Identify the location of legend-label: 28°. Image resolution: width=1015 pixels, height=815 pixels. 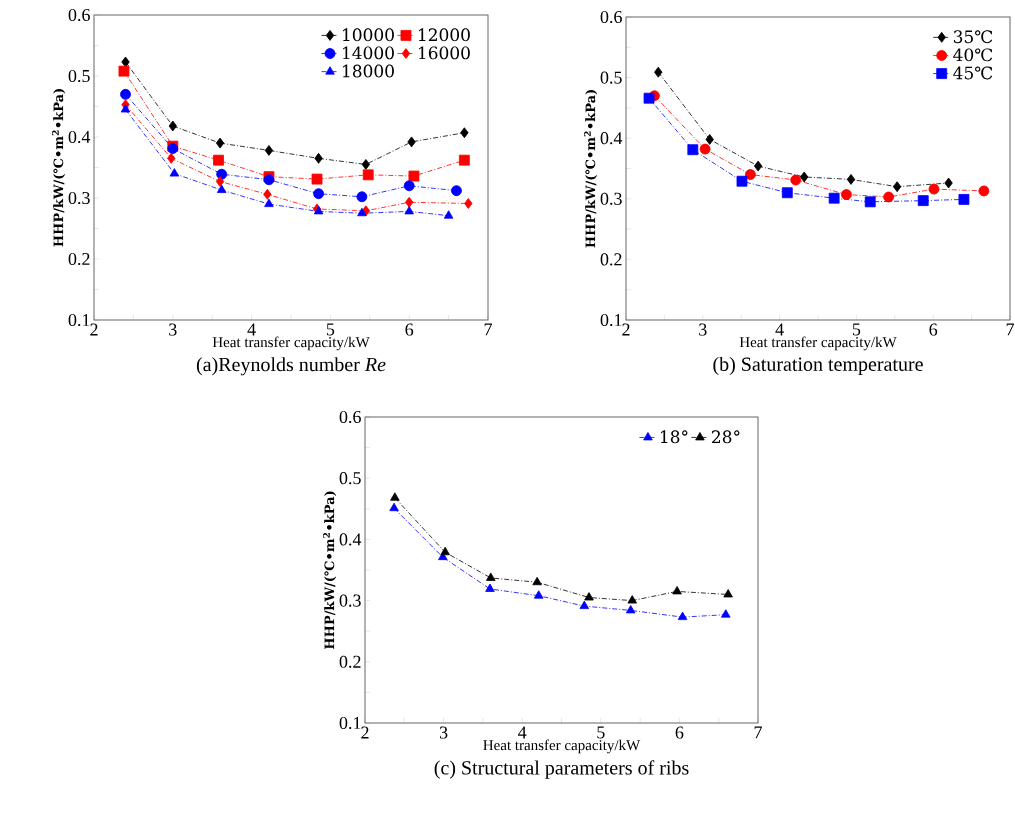
(726, 437).